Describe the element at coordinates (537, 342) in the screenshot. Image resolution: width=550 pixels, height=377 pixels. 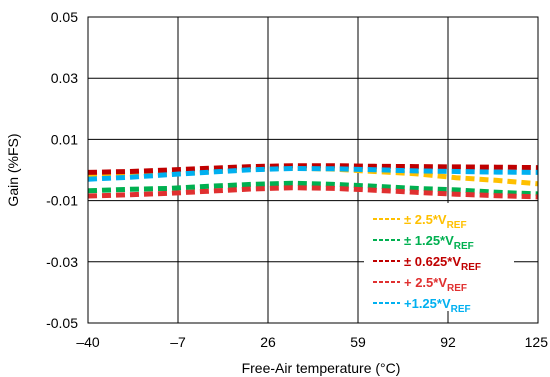
I see `x-tick-label: 125` at that location.